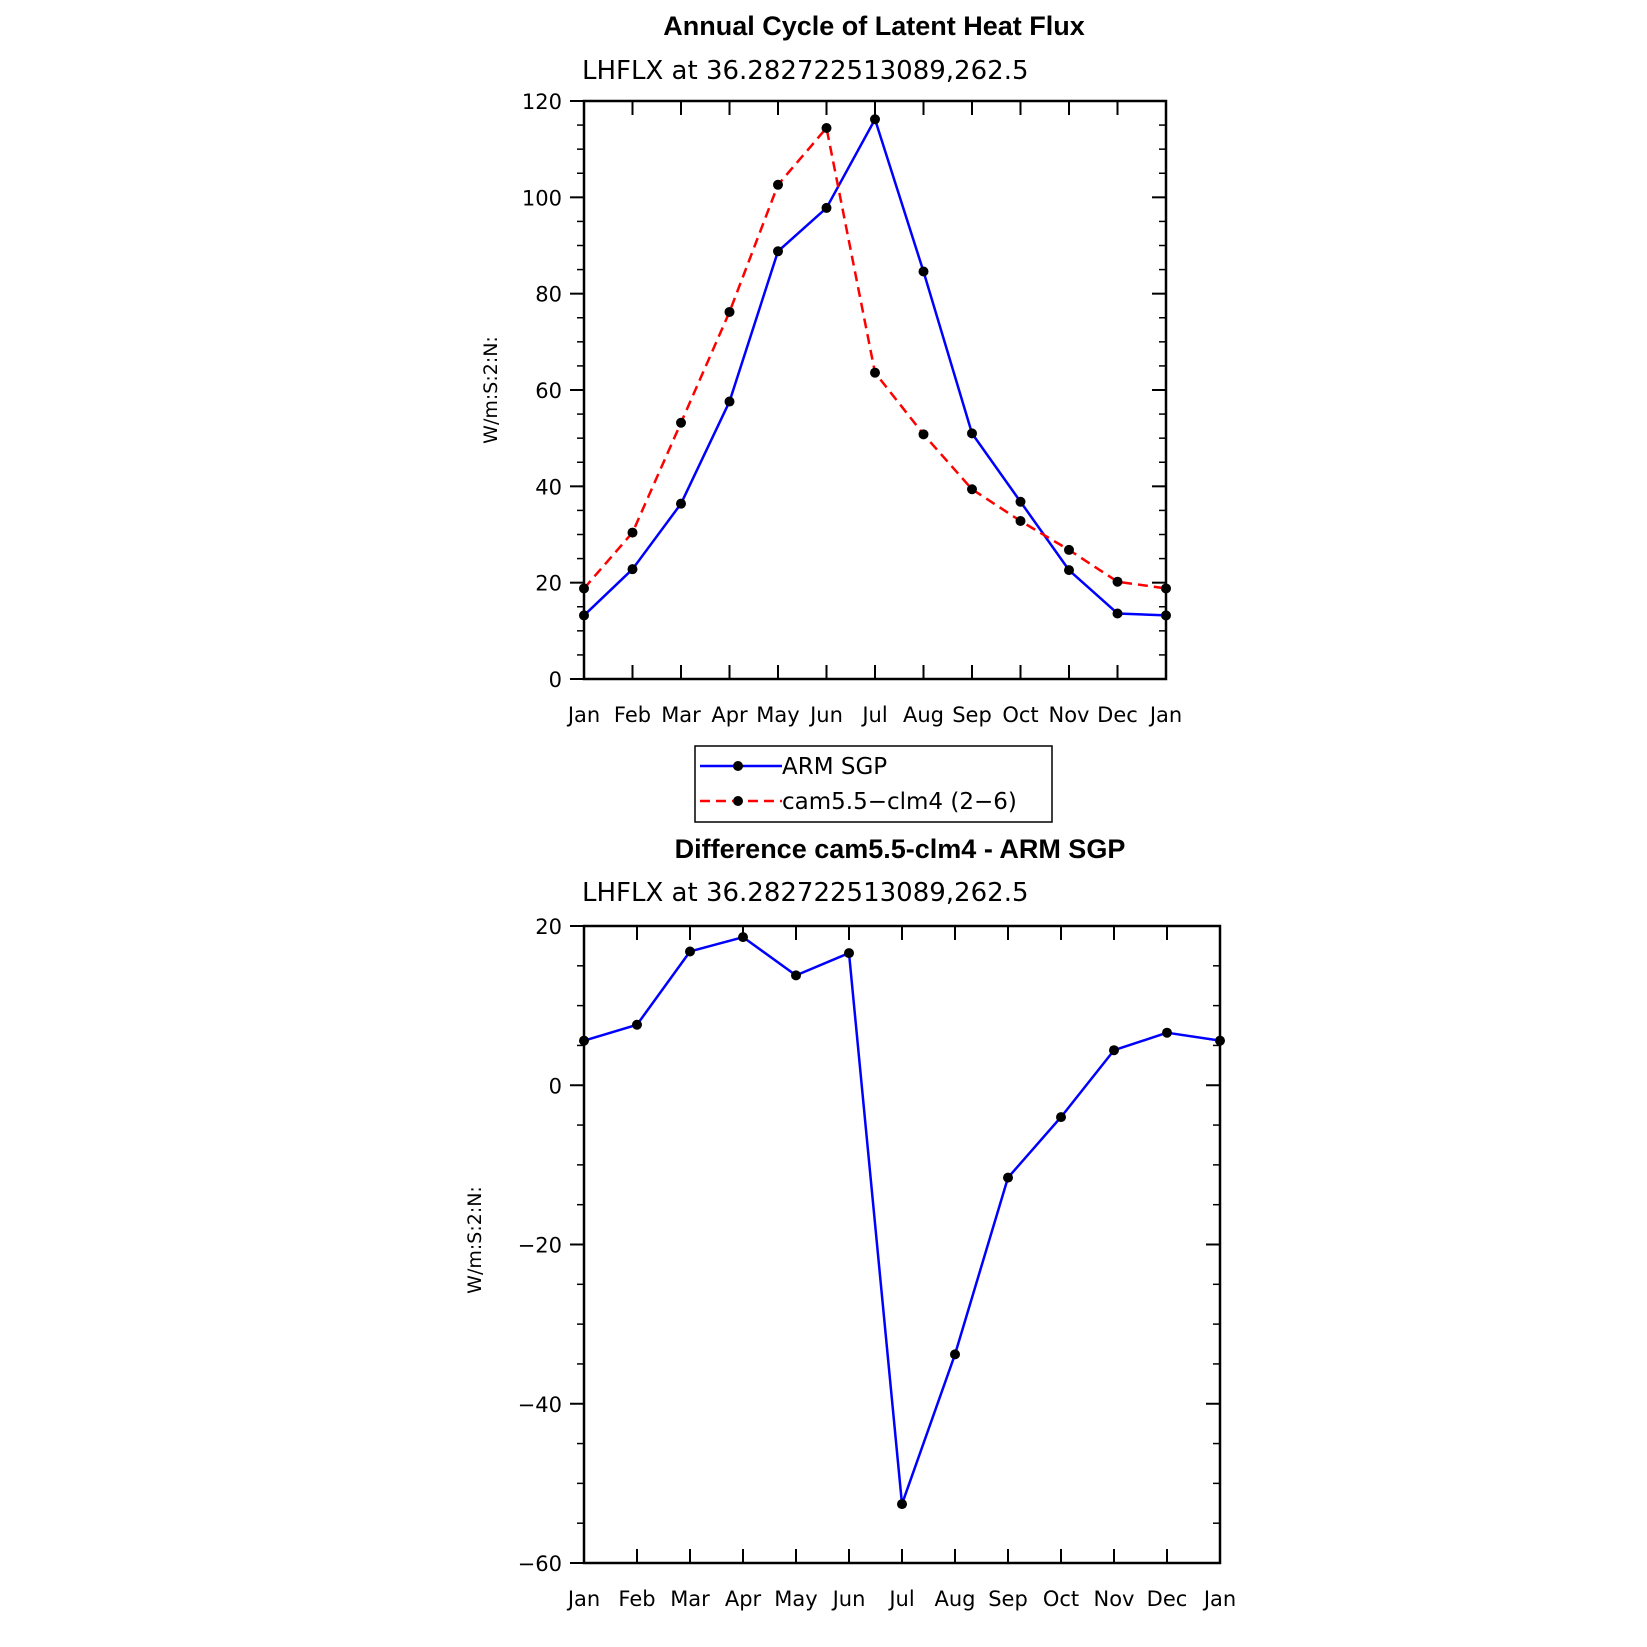 Image resolution: width=1647 pixels, height=1647 pixels. What do you see at coordinates (900, 849) in the screenshot?
I see `chart-title: Difference cam5.5-clm4 - ARM SGP` at bounding box center [900, 849].